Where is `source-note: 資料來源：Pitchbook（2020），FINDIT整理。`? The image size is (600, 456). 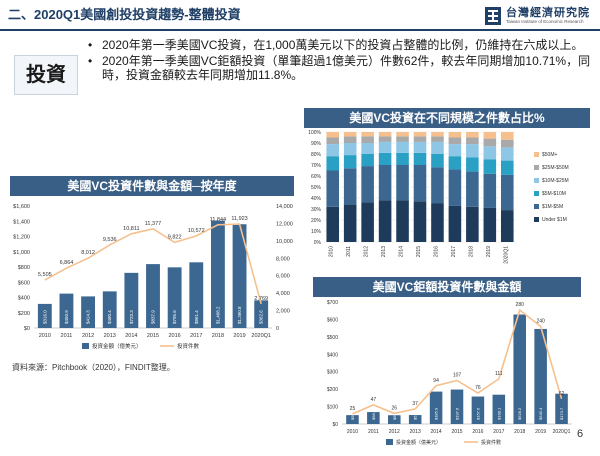 source-note: 資料來源：Pitchbook（2020），FINDIT整理。 is located at coordinates (93, 367).